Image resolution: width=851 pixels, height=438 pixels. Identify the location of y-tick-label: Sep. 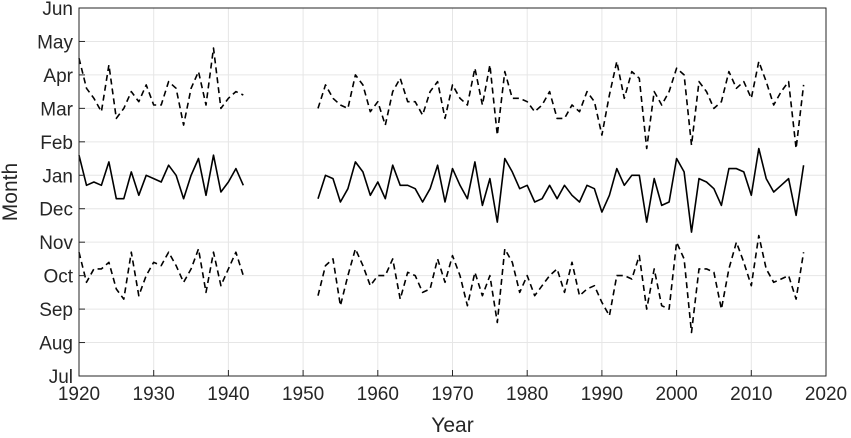
(56, 310).